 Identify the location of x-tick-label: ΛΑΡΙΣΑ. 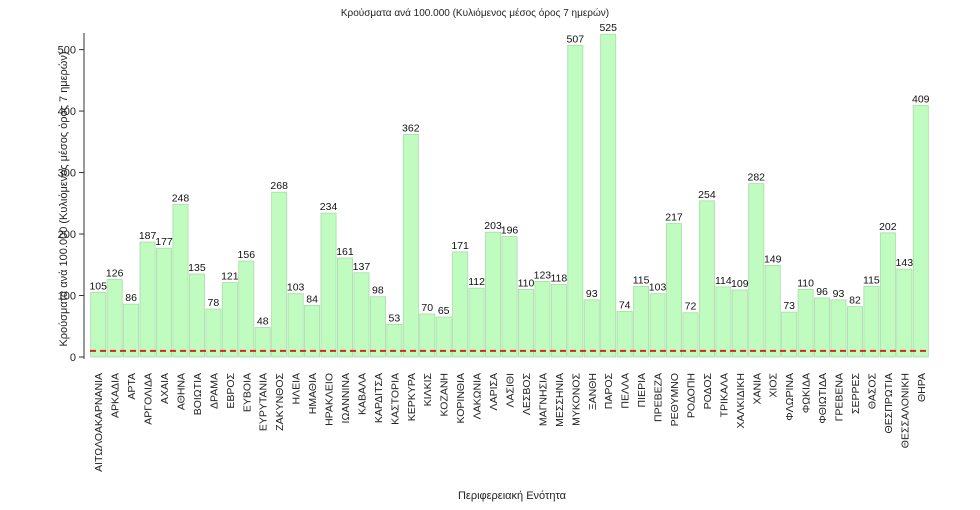
(494, 391).